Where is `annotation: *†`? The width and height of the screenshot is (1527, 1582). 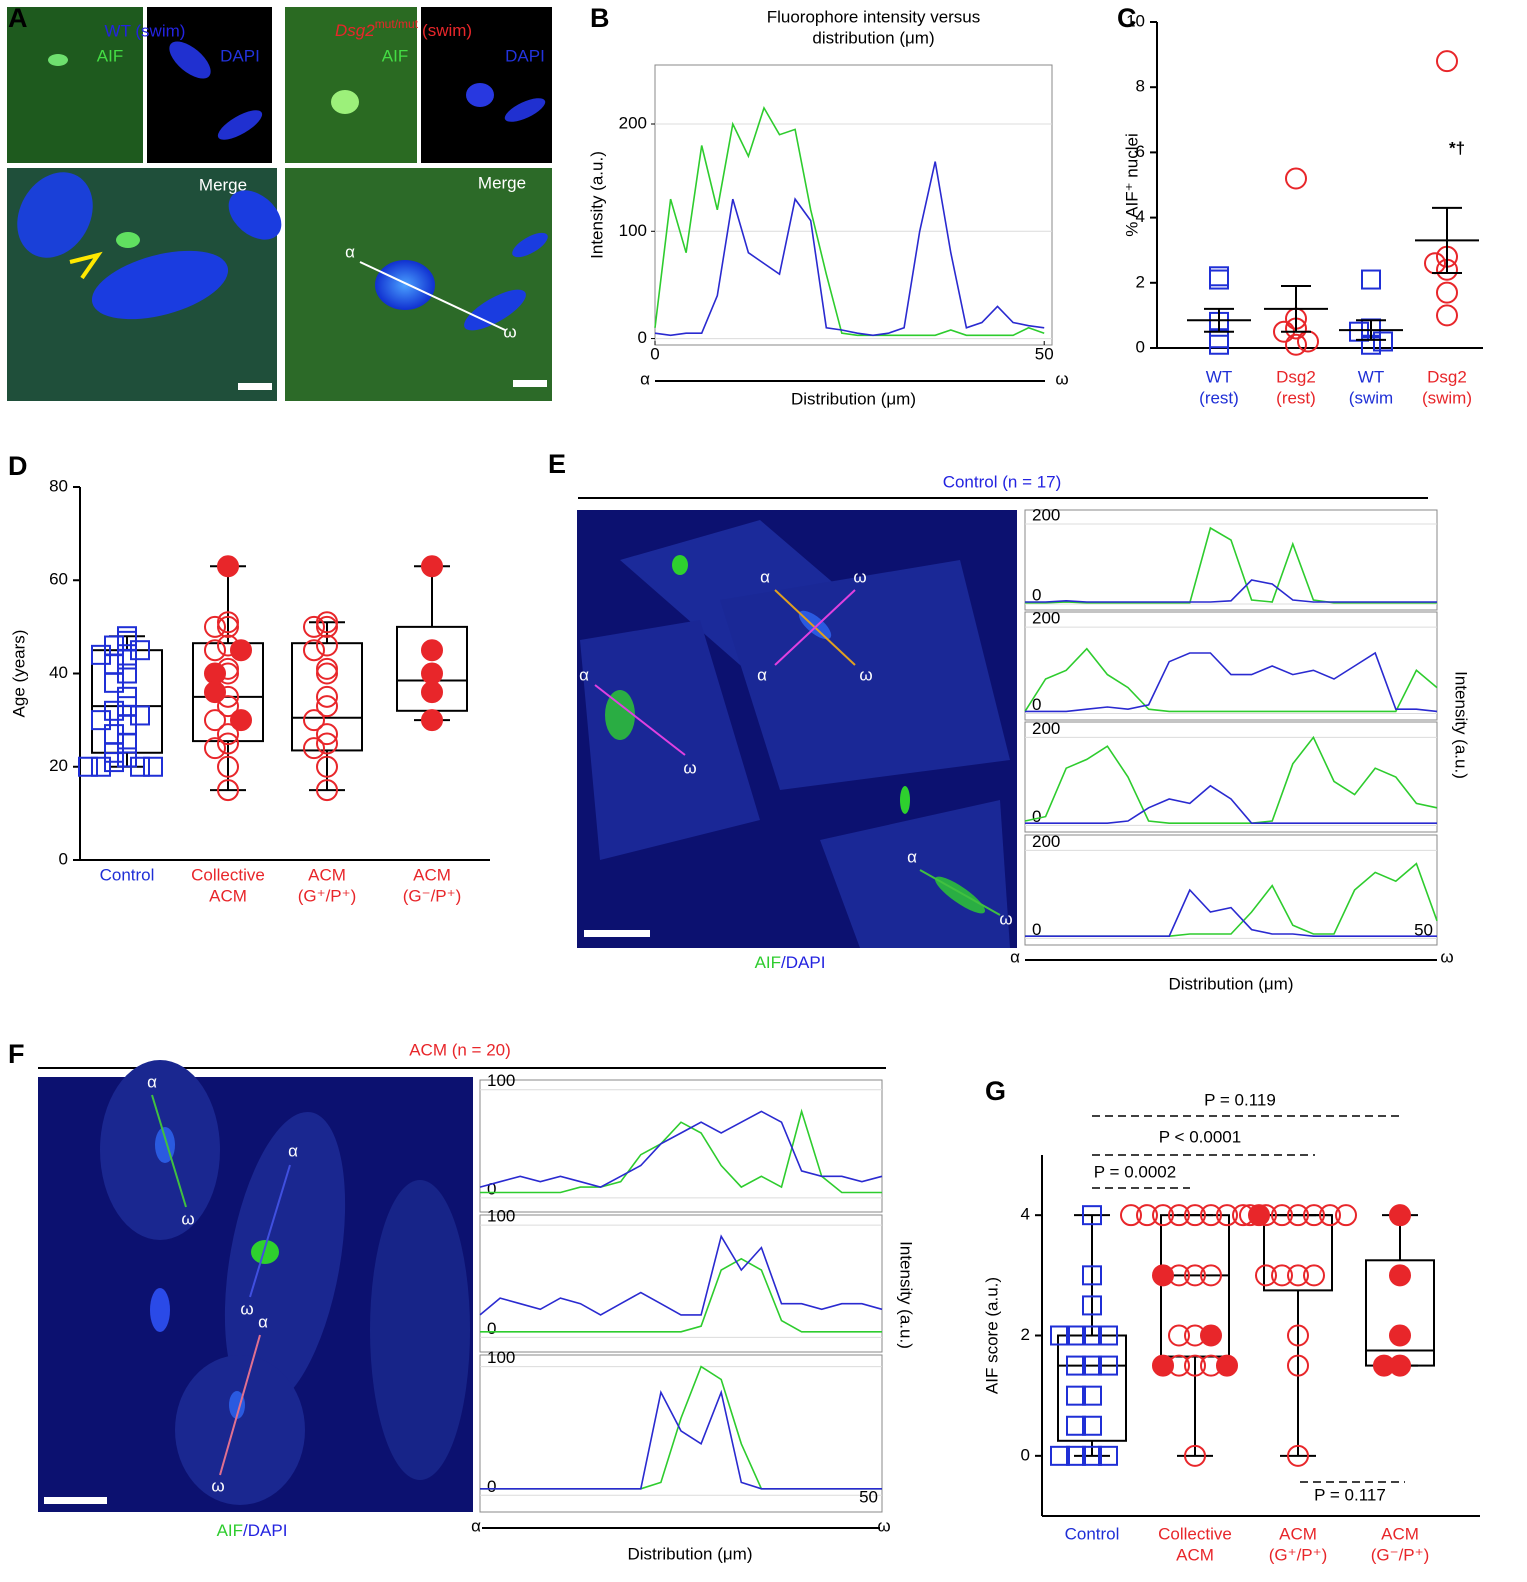
annotation: *† is located at coordinates (1457, 148).